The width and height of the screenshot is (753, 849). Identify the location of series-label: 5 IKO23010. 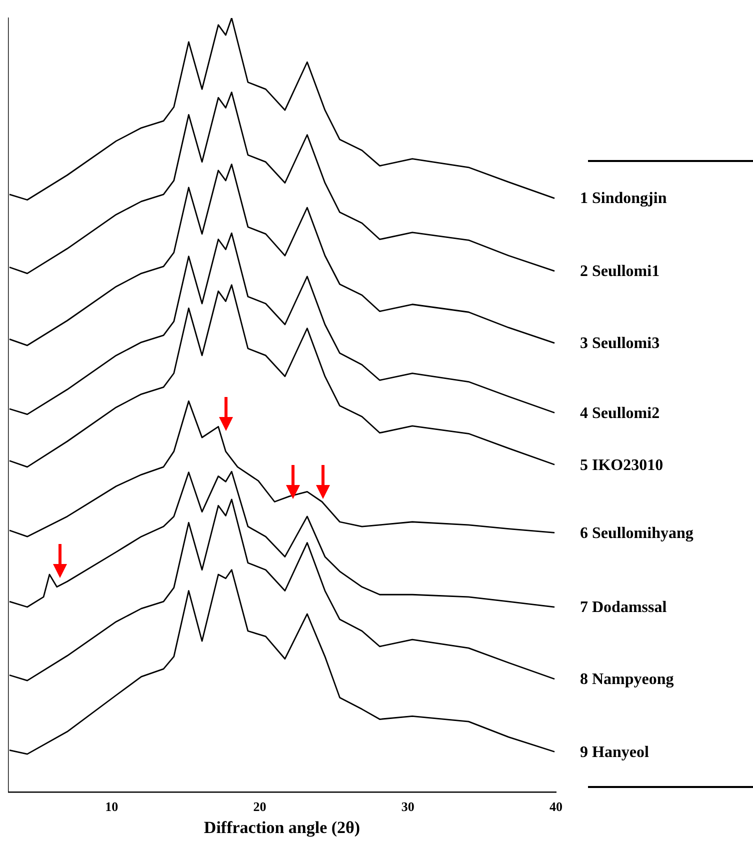
(622, 465).